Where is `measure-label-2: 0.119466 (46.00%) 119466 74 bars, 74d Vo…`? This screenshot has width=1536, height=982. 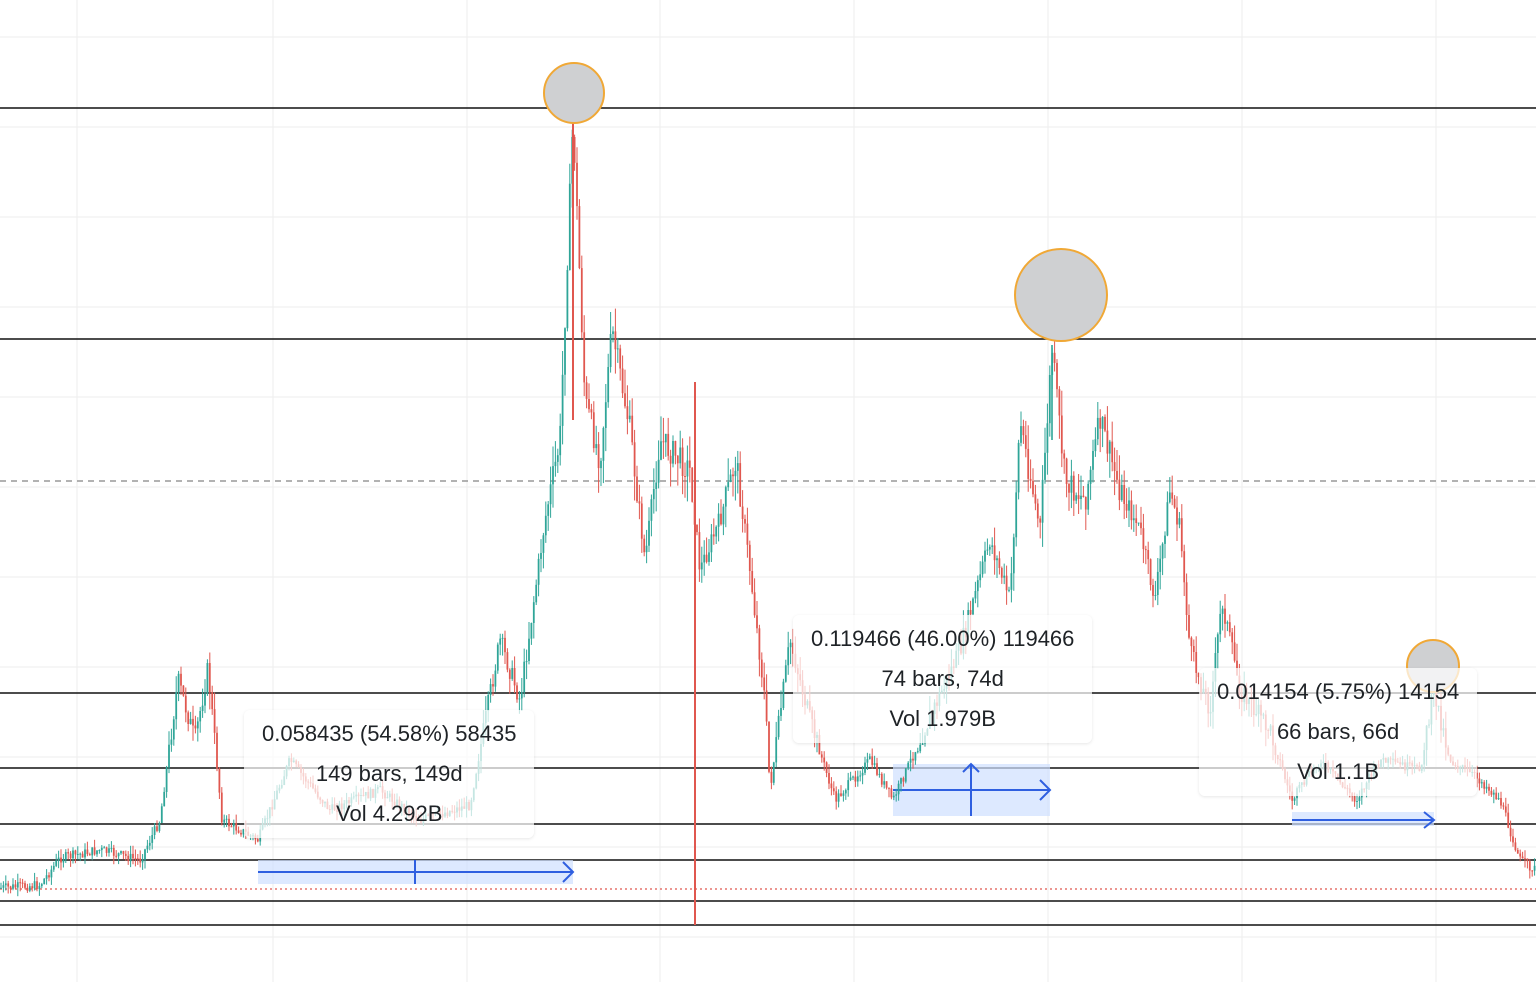 measure-label-2: 0.119466 (46.00%) 119466 74 bars, 74d Vo… is located at coordinates (943, 679).